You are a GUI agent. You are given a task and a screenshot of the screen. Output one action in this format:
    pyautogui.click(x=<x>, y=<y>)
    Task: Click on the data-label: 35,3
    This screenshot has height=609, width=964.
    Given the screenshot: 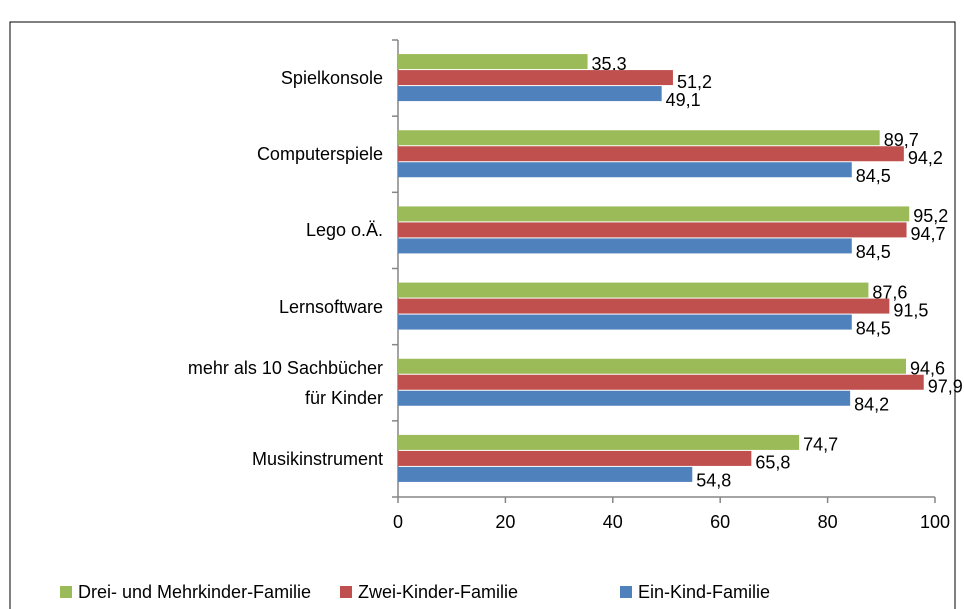 What is the action you would take?
    pyautogui.click(x=609, y=64)
    